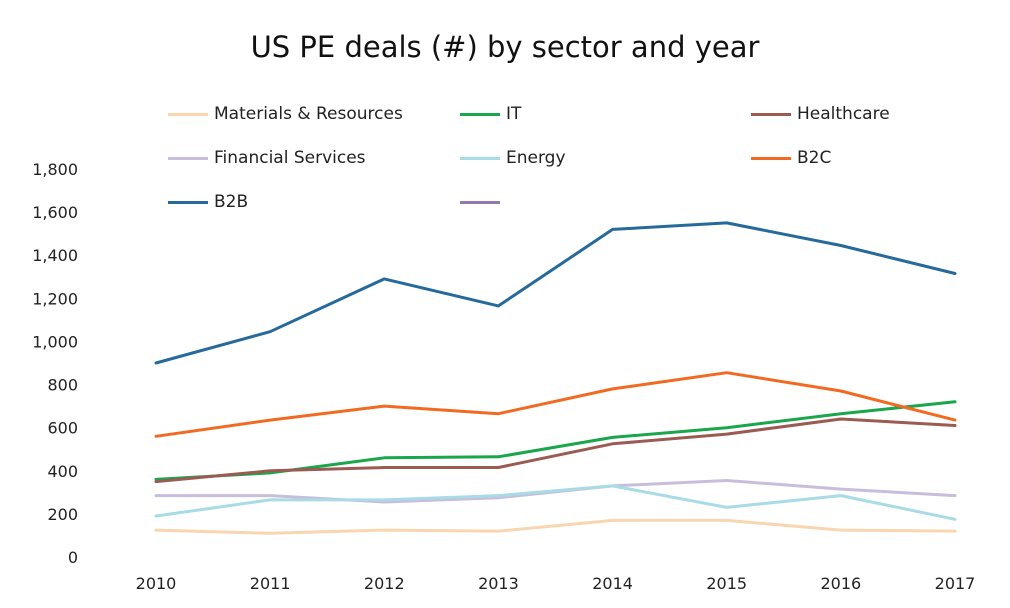  Describe the element at coordinates (73, 557) in the screenshot. I see `y-tick-label: 0` at that location.